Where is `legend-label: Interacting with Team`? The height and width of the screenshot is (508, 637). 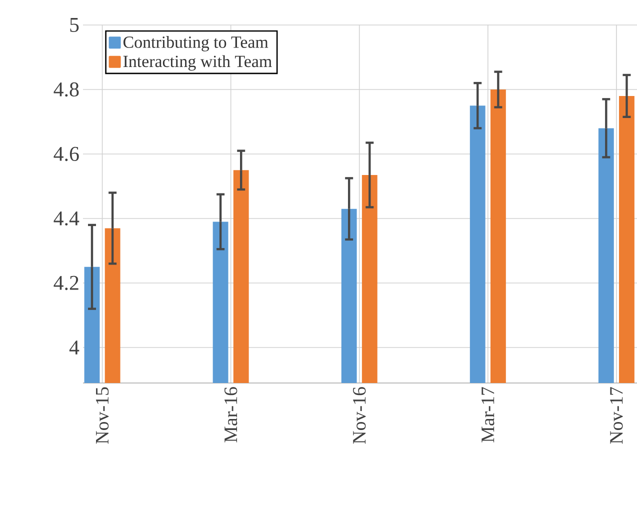
legend-label: Interacting with Team is located at coordinates (197, 63).